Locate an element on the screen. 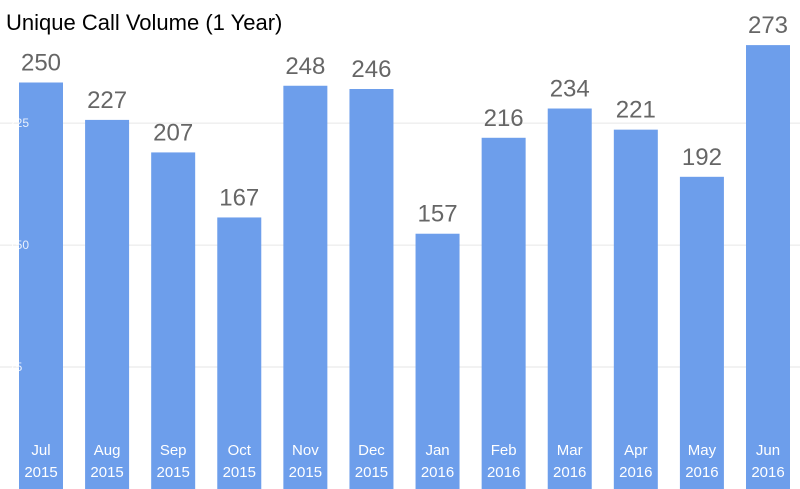 The image size is (800, 489). x-tick-label-month: Apr is located at coordinates (635, 450).